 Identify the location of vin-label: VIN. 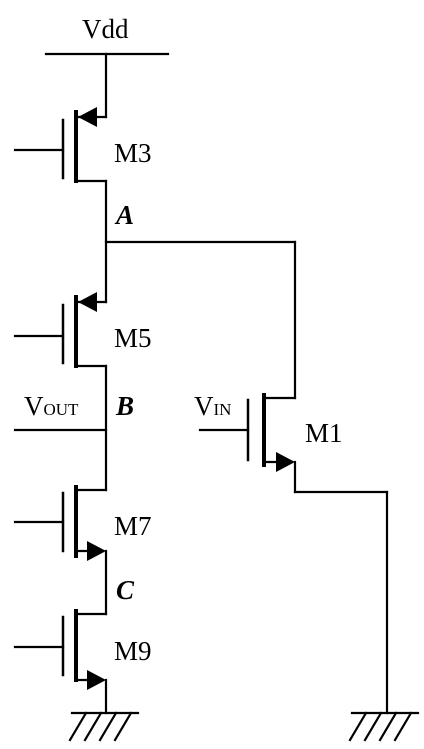
(212, 406).